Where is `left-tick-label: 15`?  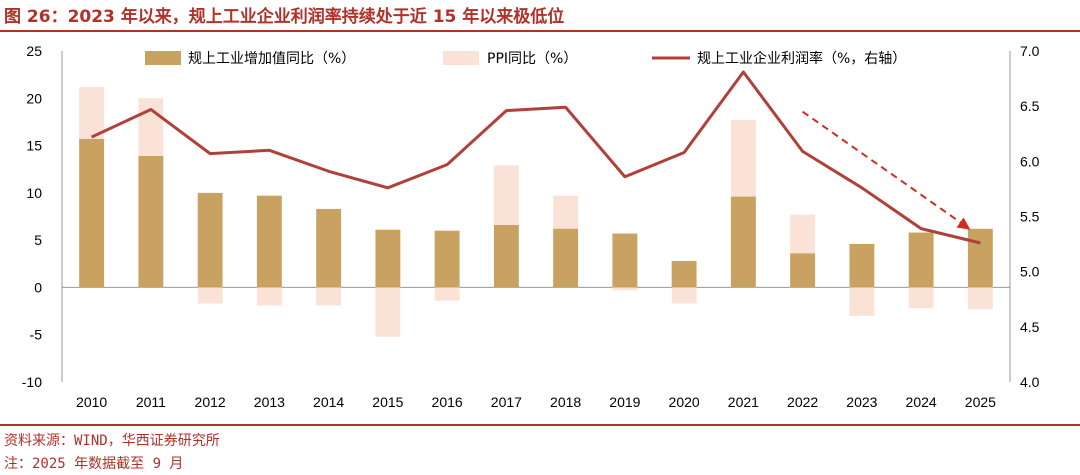
left-tick-label: 15 is located at coordinates (34, 146).